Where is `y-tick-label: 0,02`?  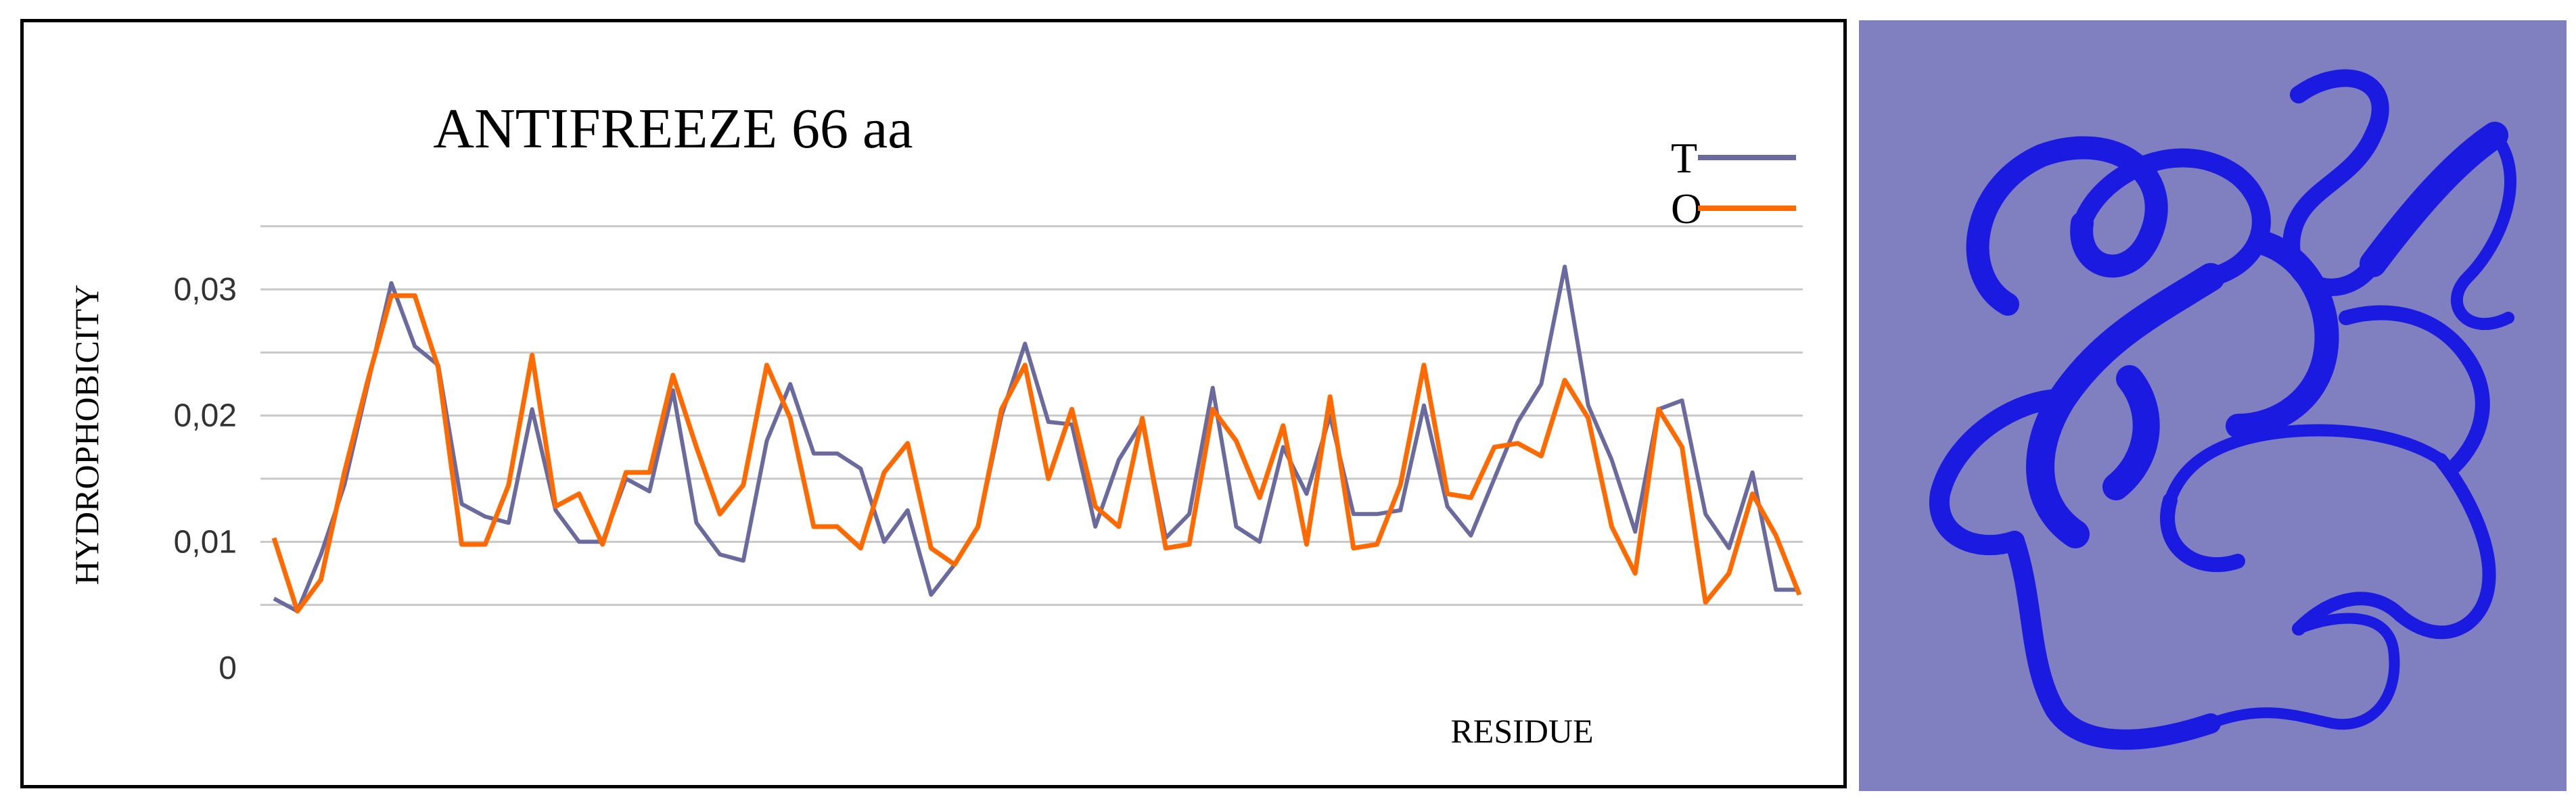
y-tick-label: 0,02 is located at coordinates (205, 416).